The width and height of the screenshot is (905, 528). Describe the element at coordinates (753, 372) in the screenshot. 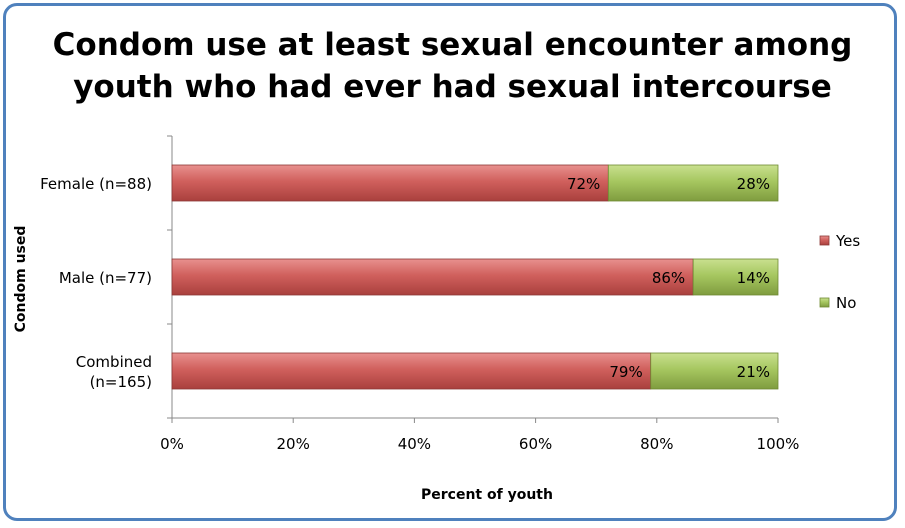

I see `data-label: 21%` at that location.